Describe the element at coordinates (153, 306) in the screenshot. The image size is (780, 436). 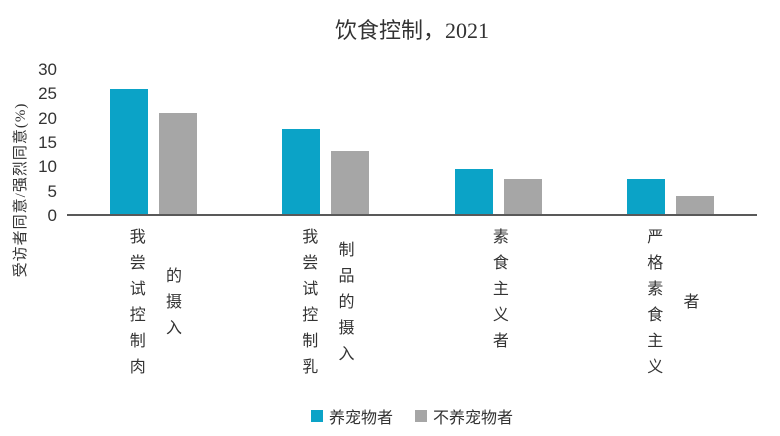
I see `category-label-meat: 我尝试控制肉 的摄入` at that location.